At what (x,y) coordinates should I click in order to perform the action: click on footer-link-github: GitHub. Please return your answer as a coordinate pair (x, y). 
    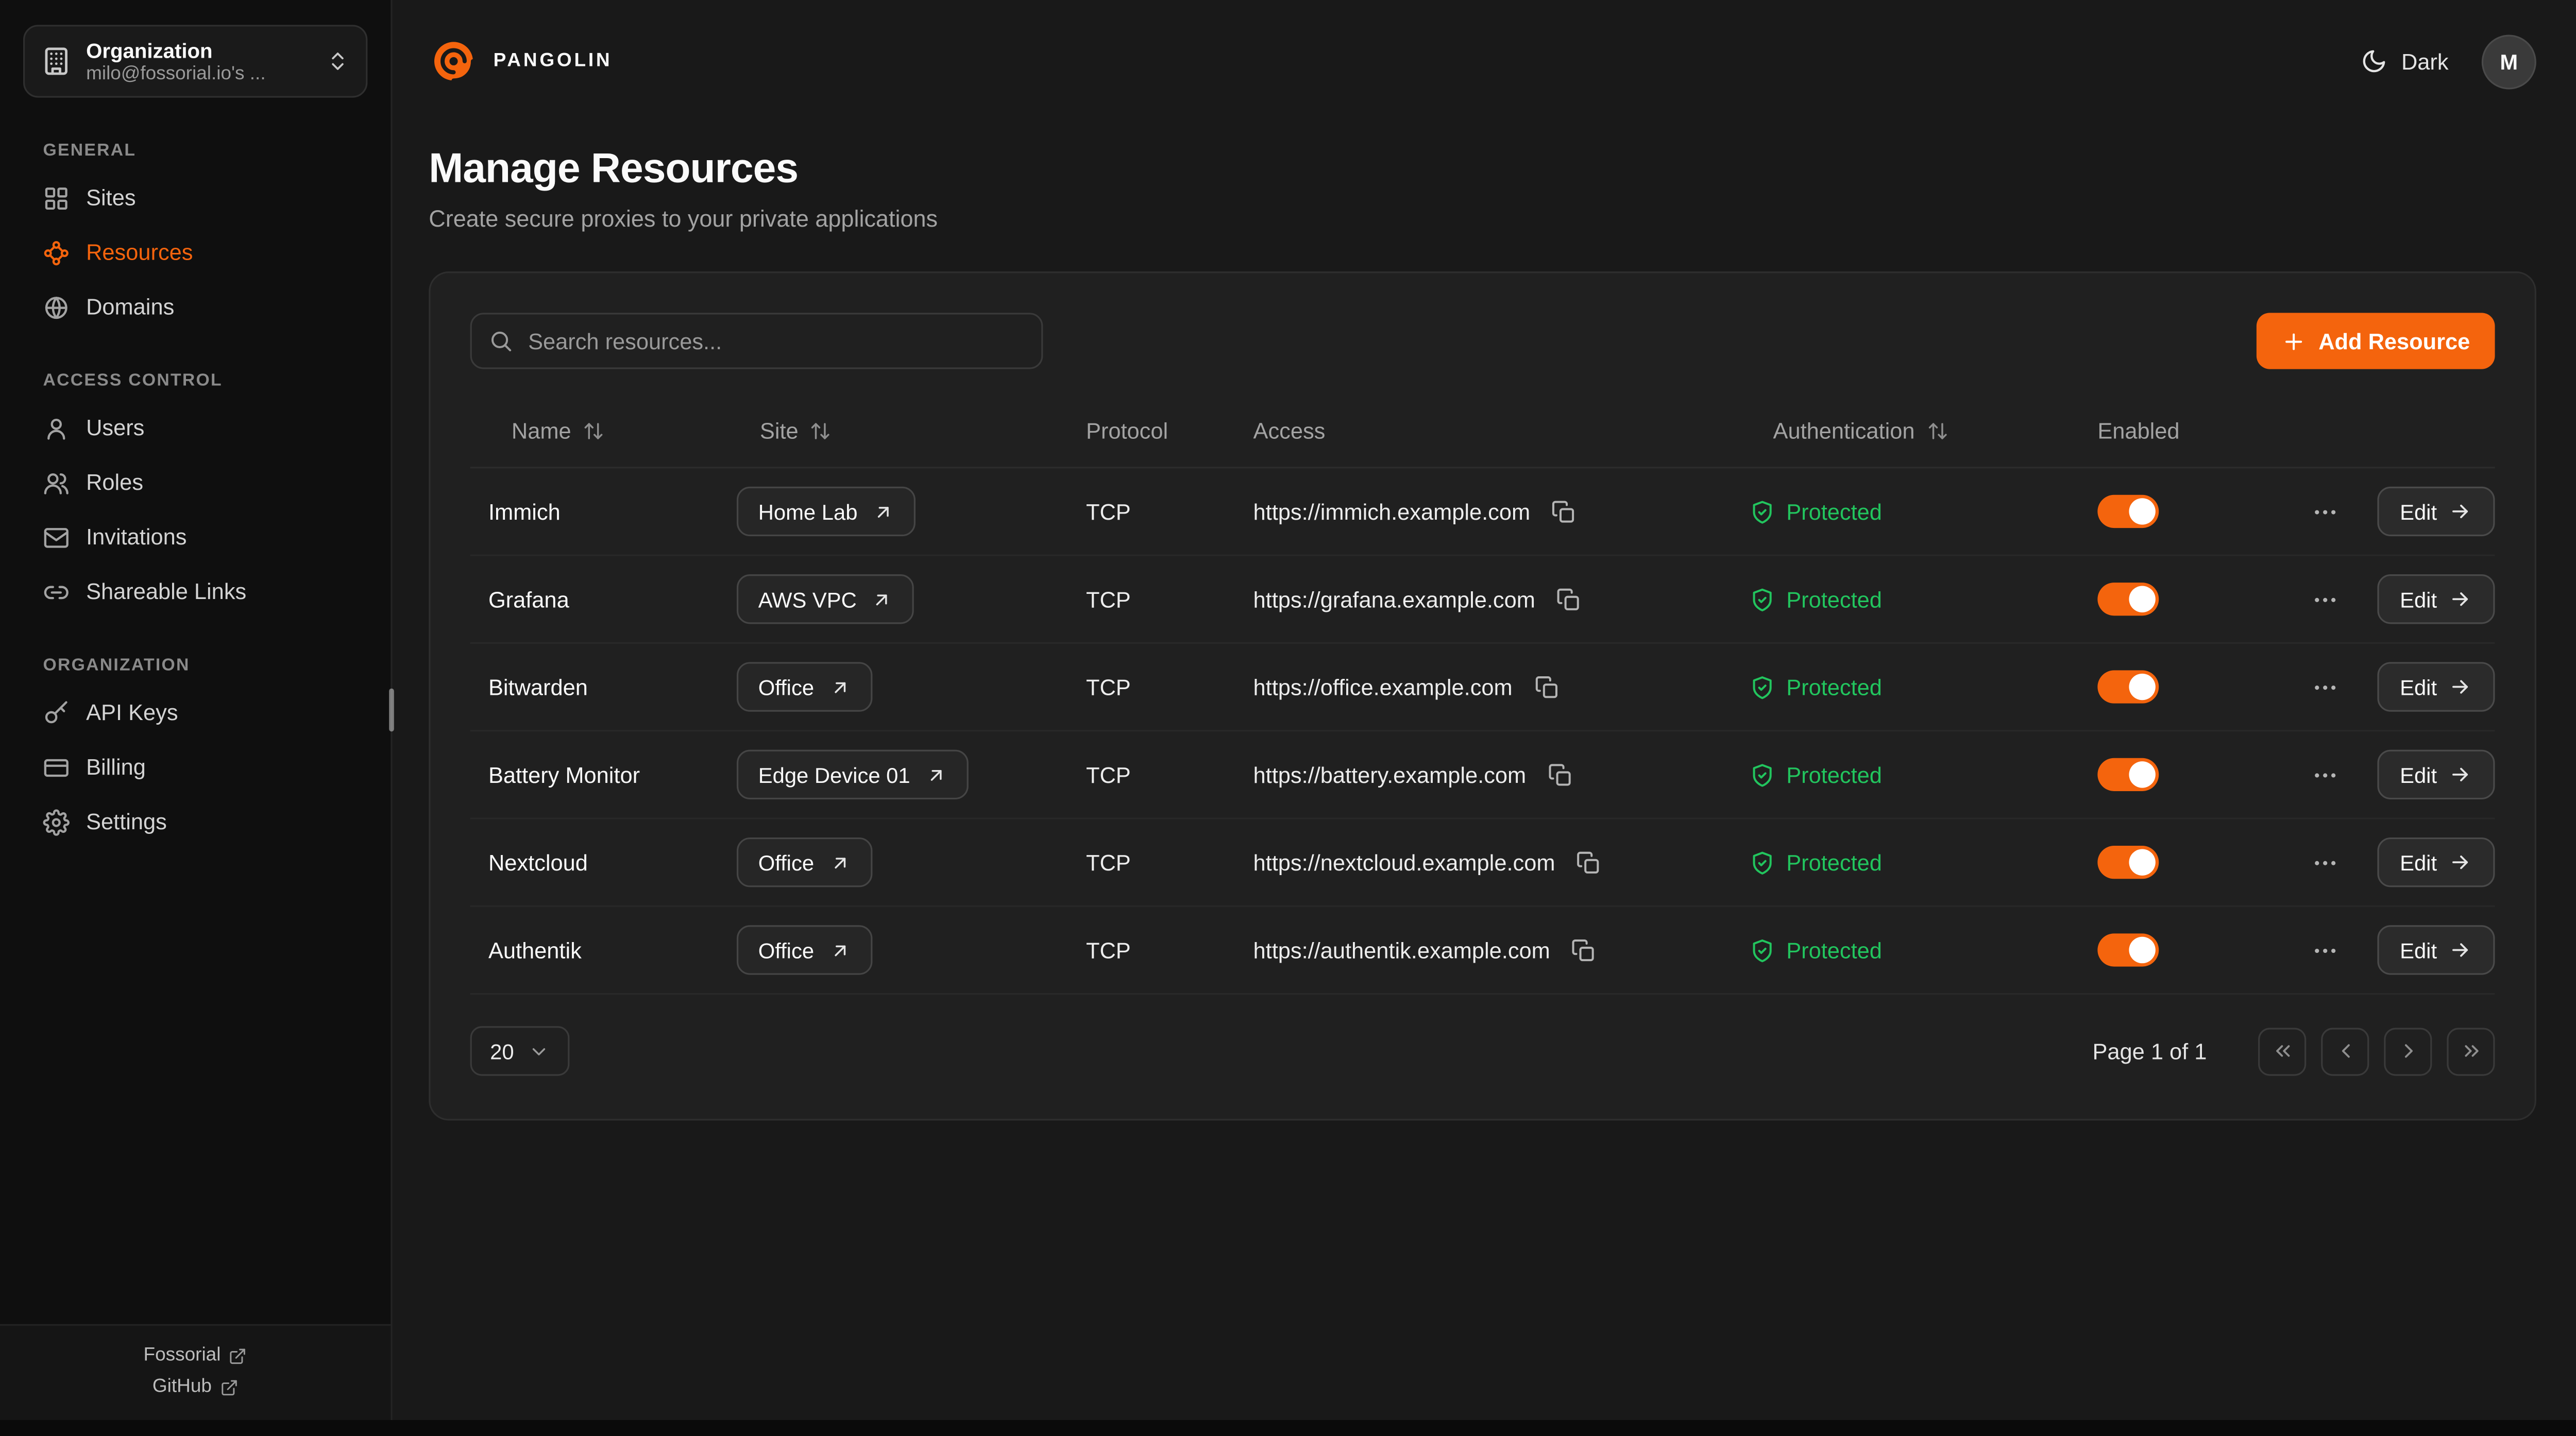
    Looking at the image, I should click on (195, 1387).